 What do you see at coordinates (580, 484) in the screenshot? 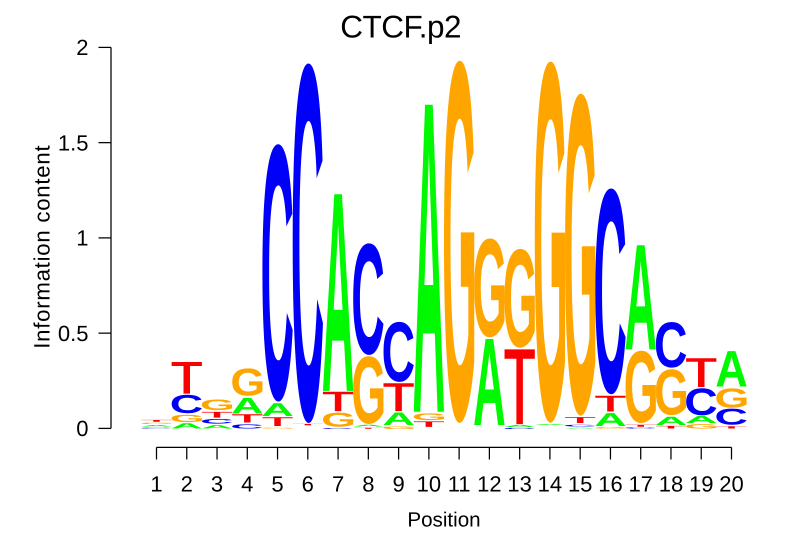
I see `svg-text: 15` at bounding box center [580, 484].